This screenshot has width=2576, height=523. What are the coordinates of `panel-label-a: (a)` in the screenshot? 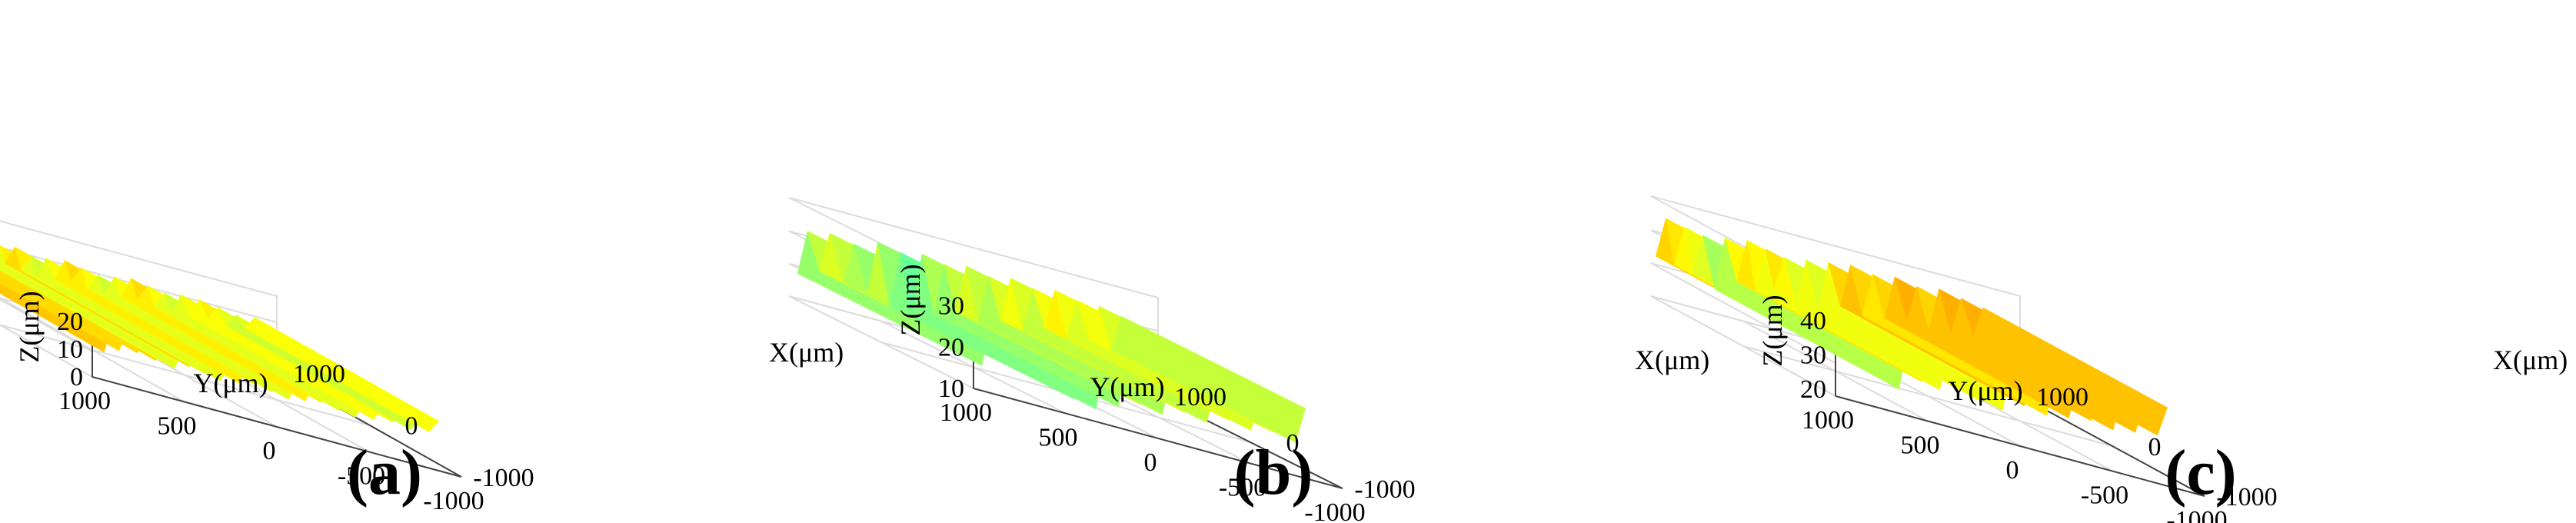 It's located at (384, 472).